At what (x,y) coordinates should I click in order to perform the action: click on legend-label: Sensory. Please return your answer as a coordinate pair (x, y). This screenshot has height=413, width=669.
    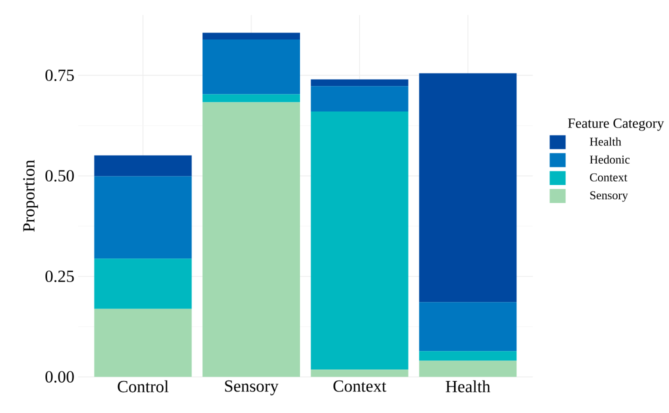
    Looking at the image, I should click on (609, 196).